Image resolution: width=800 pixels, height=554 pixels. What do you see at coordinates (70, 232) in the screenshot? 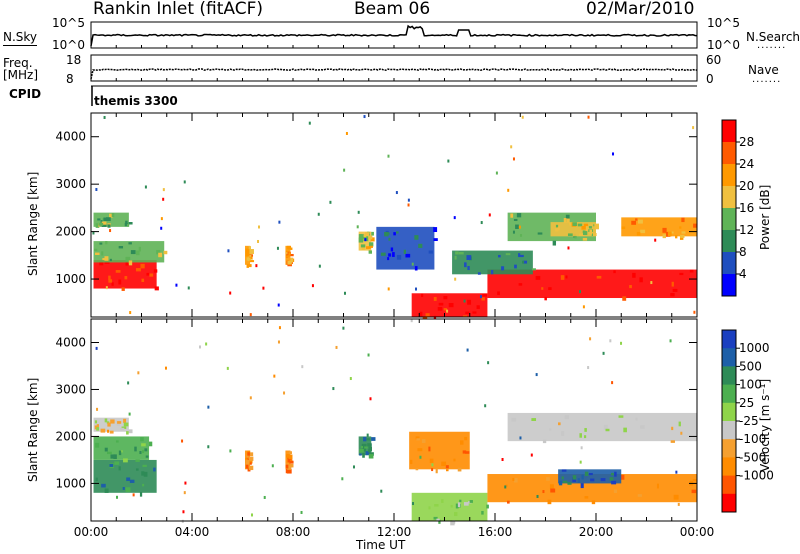
I see `y-tick-label: 2000` at bounding box center [70, 232].